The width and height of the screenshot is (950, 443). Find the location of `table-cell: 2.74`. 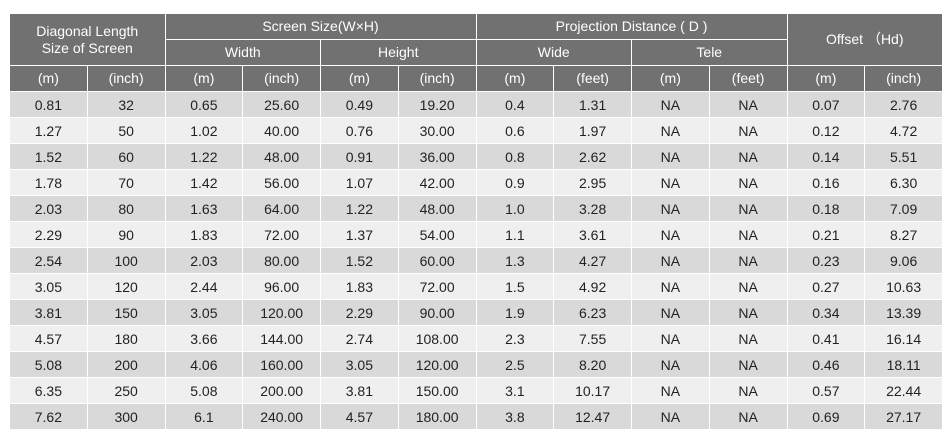

table-cell: 2.74 is located at coordinates (359, 338).